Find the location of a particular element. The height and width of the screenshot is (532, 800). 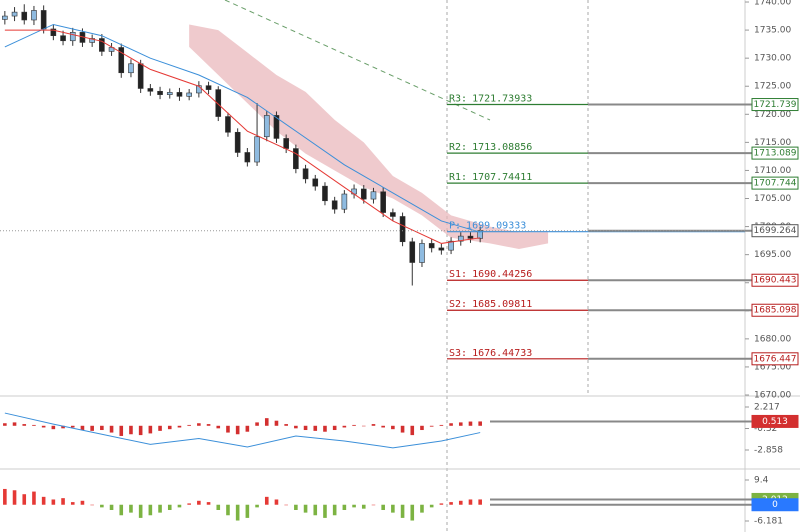

pivot-value: 1685.09811 is located at coordinates (502, 304).